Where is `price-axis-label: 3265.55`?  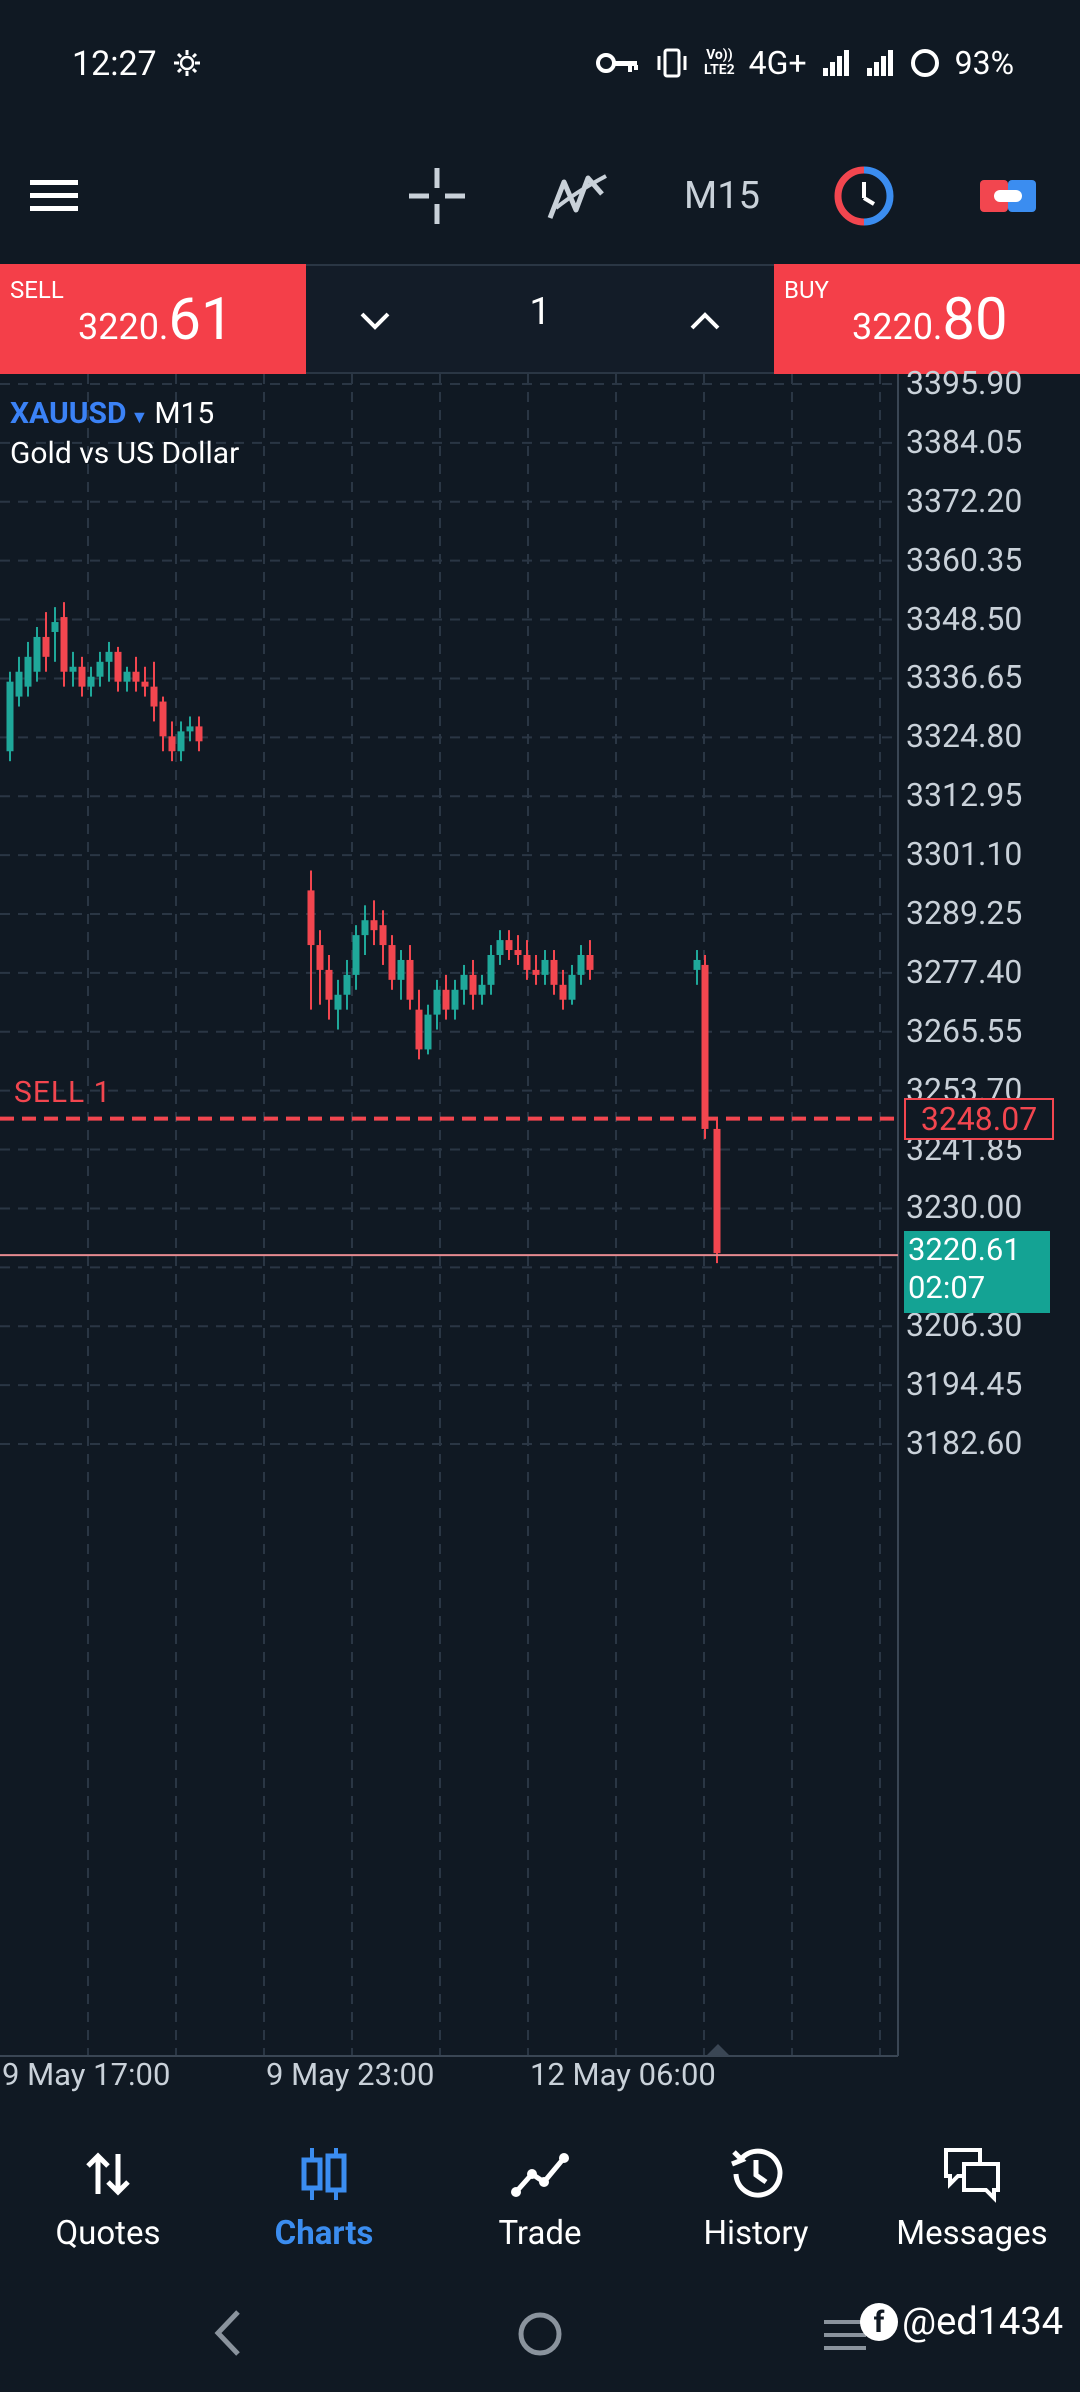 price-axis-label: 3265.55 is located at coordinates (964, 1030).